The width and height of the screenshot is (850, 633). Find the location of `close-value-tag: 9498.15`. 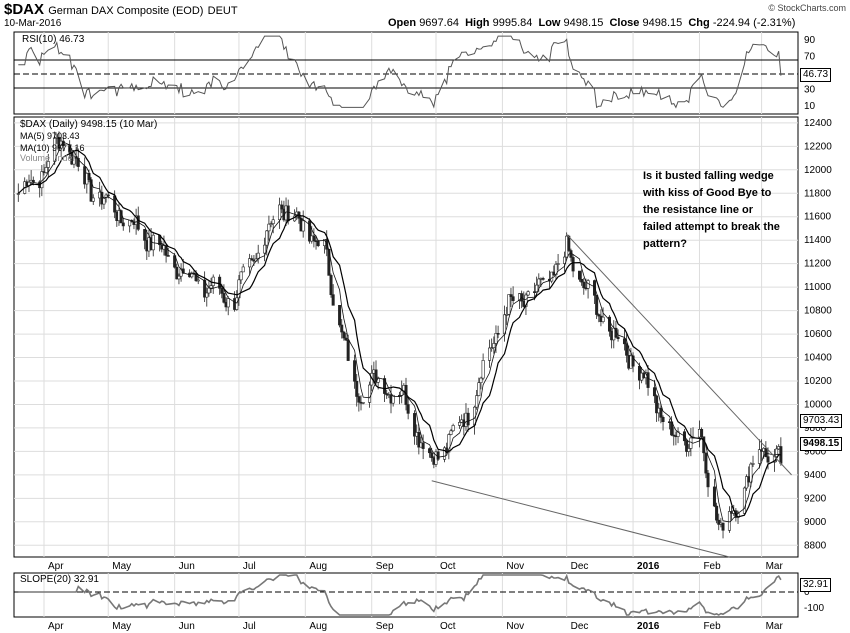

close-value-tag: 9498.15 is located at coordinates (821, 444).